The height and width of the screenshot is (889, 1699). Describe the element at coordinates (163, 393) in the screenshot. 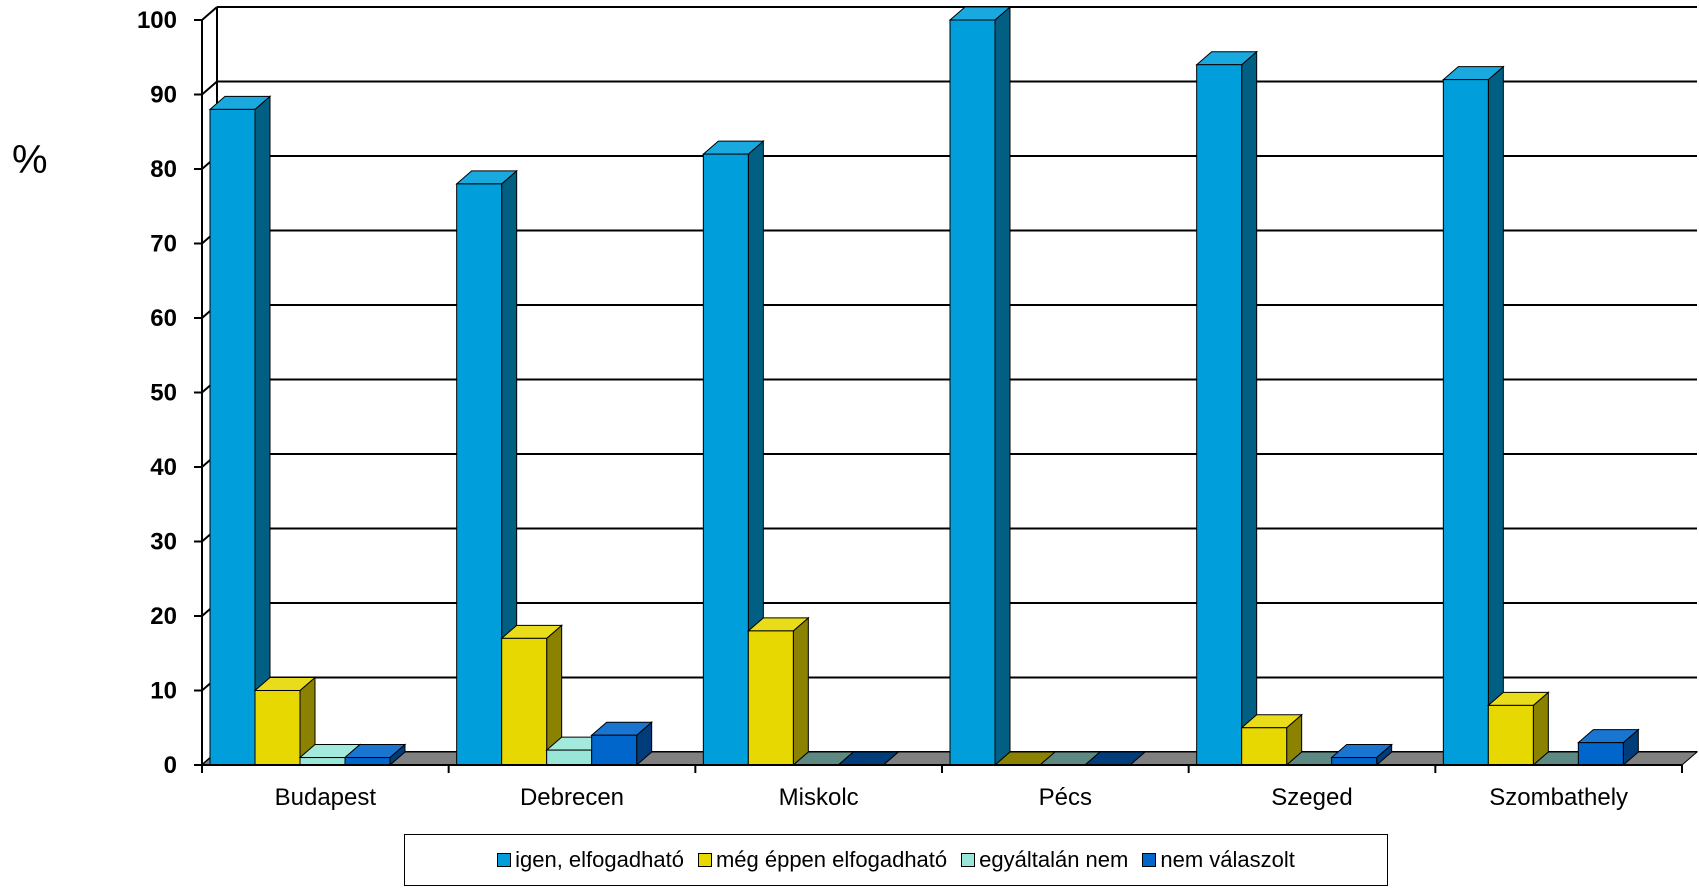

I see `y-tick-label: 50` at that location.